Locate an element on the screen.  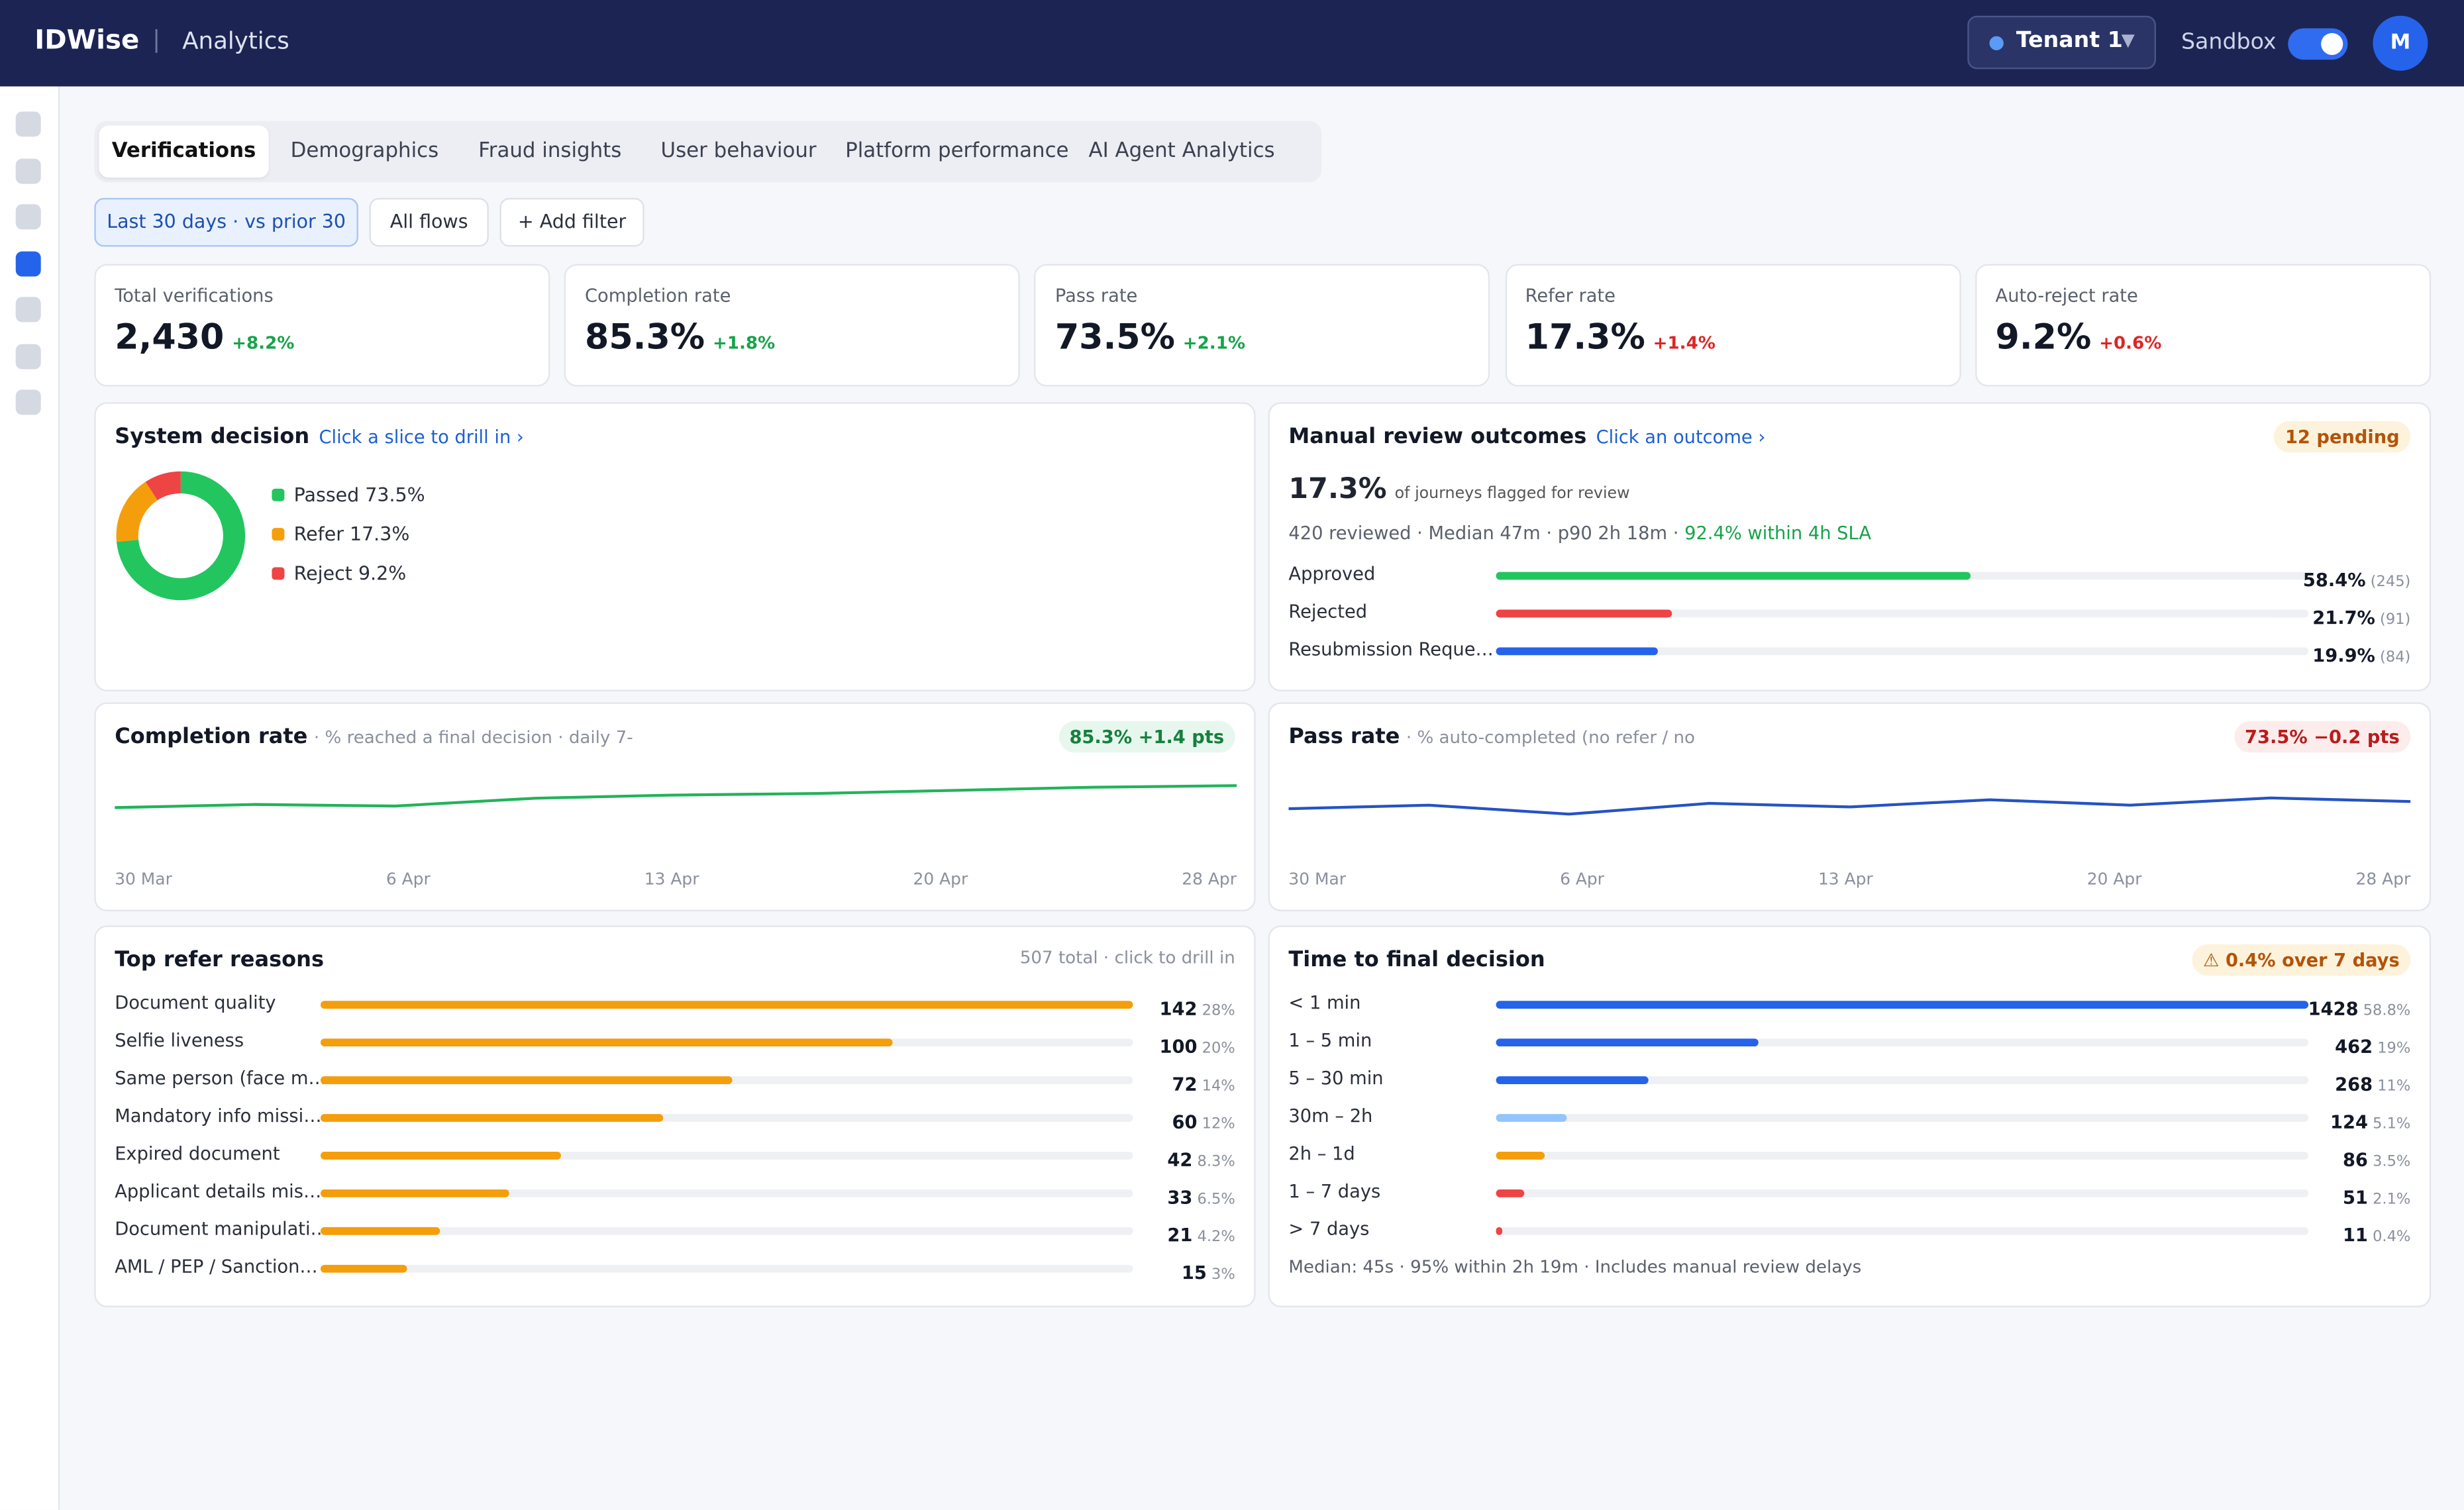
legend-item: Passed 73.5% is located at coordinates (348, 495).